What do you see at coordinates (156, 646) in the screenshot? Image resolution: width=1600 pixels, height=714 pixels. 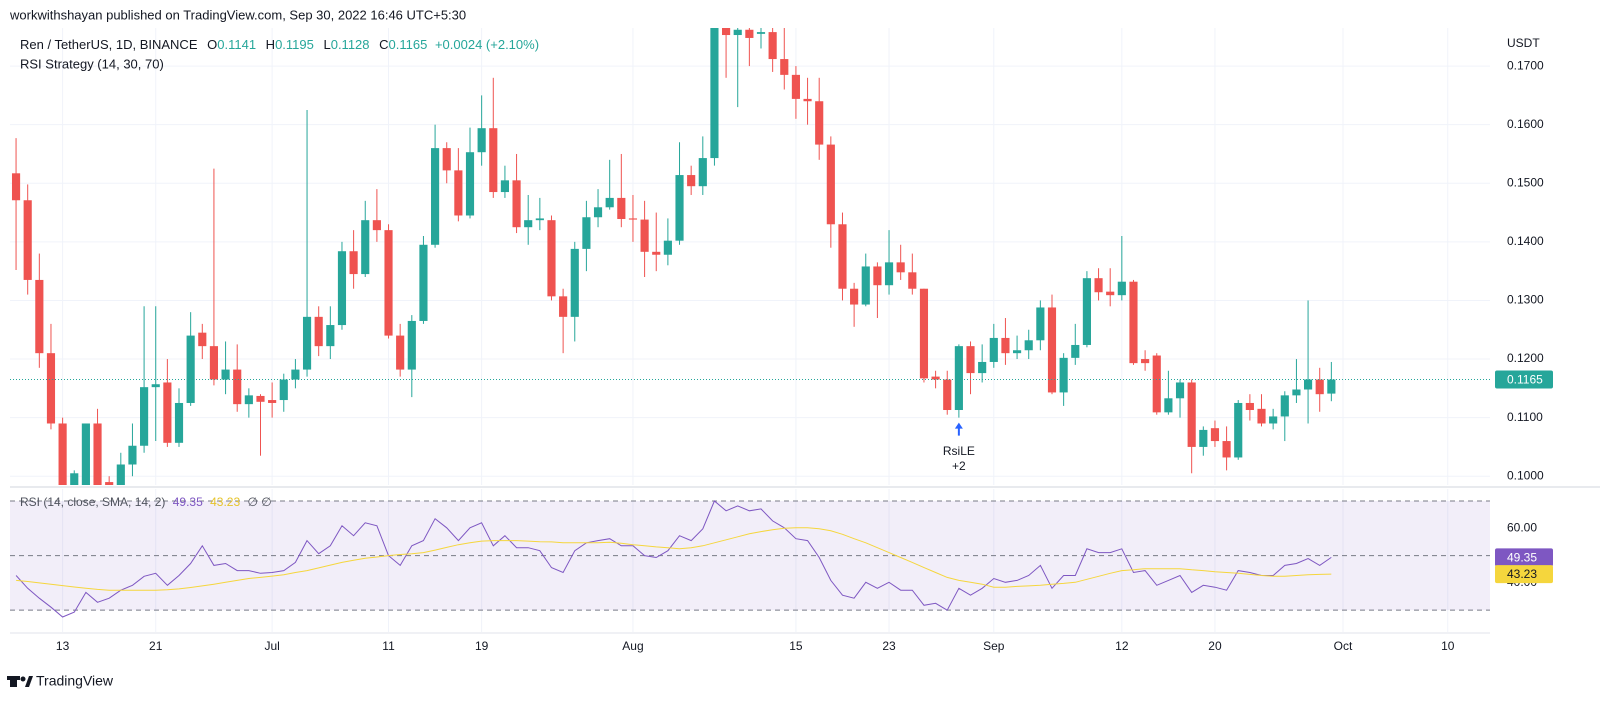 I see `x-tick-label: 21` at bounding box center [156, 646].